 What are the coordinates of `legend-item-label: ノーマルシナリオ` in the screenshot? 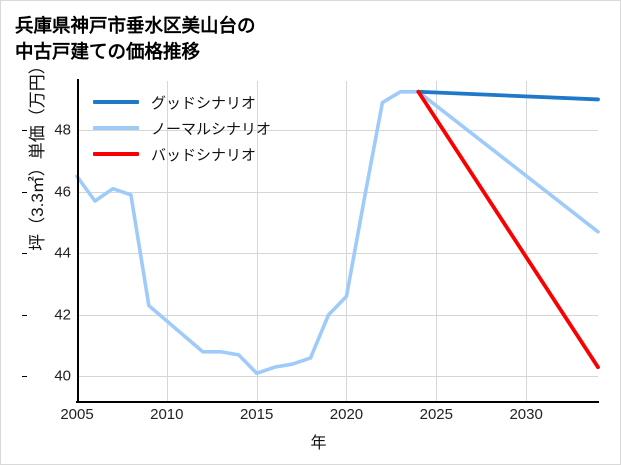 It's located at (211, 129).